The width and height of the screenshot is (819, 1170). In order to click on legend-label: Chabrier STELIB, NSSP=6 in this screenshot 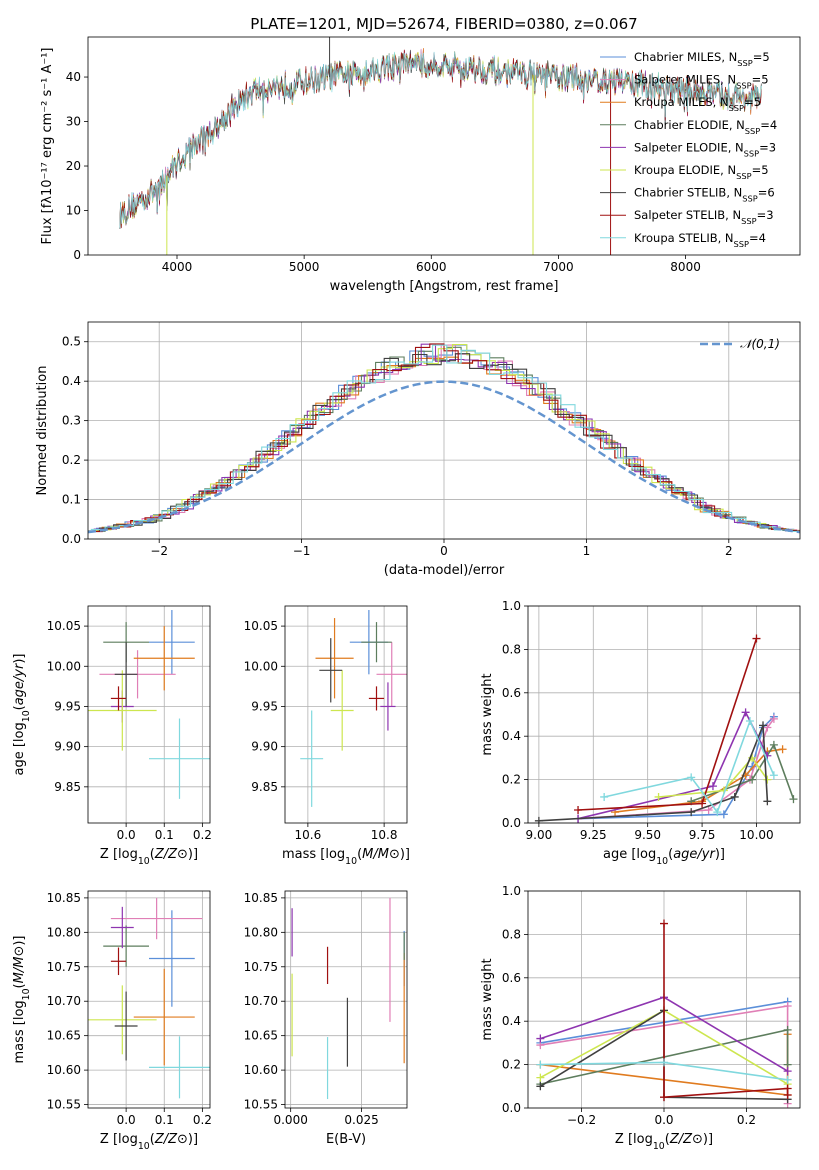, I will do `click(704, 195)`.